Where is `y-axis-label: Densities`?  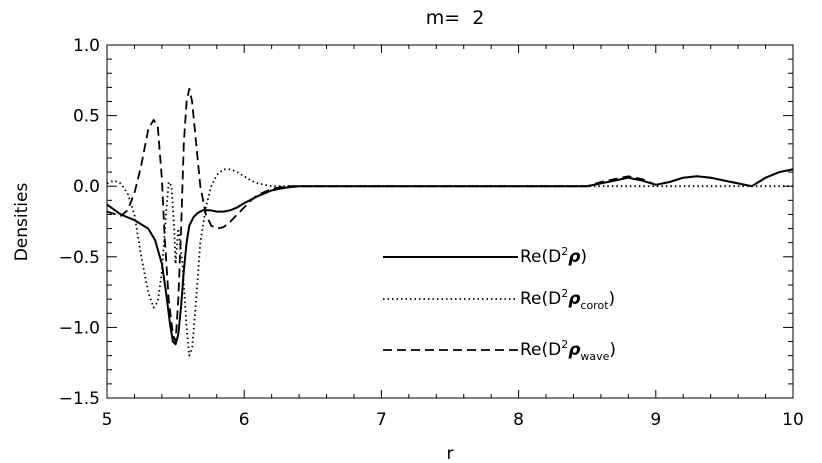 y-axis-label: Densities is located at coordinates (22, 222).